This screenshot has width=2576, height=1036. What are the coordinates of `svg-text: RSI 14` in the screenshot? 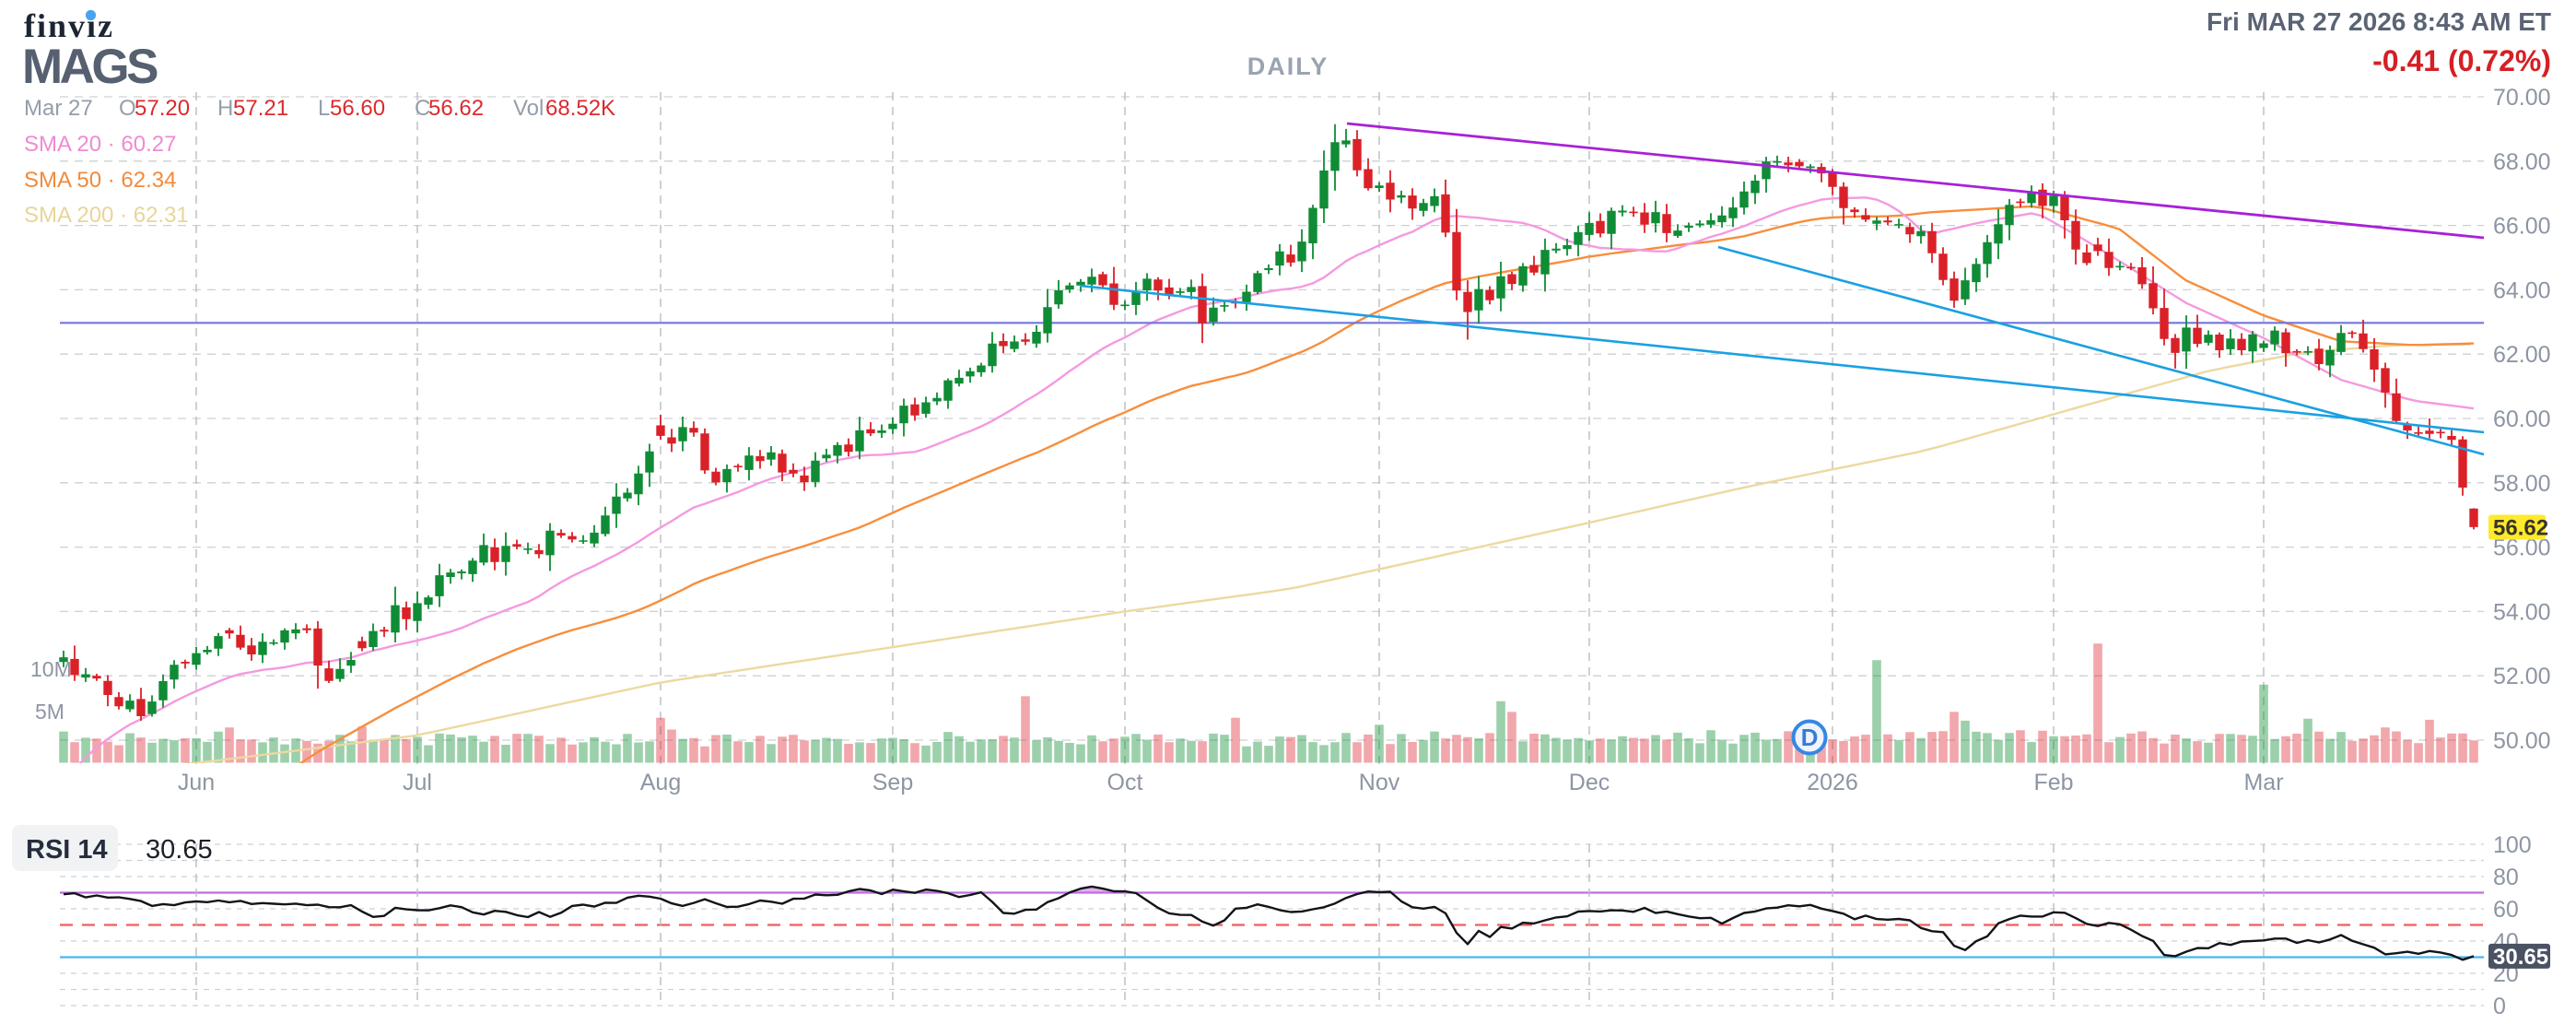 It's located at (67, 850).